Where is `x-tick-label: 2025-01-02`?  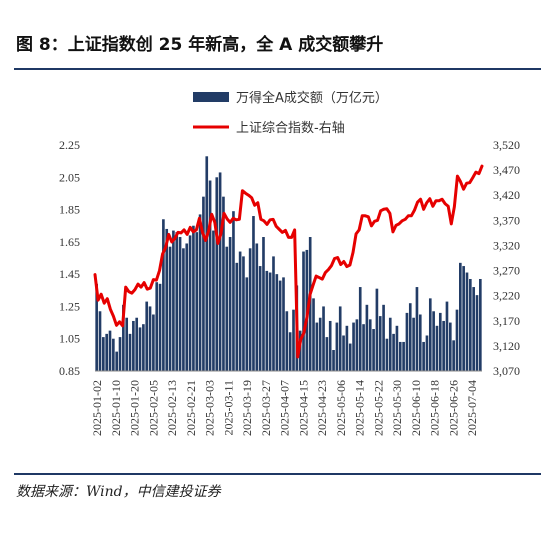 x-tick-label: 2025-01-02 is located at coordinates (97, 408).